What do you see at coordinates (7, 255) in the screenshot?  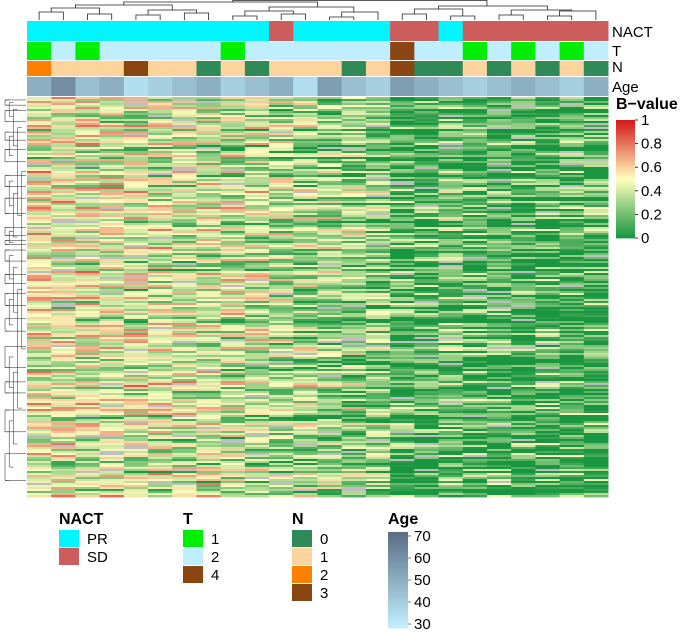 I see `dendrogram-branch` at bounding box center [7, 255].